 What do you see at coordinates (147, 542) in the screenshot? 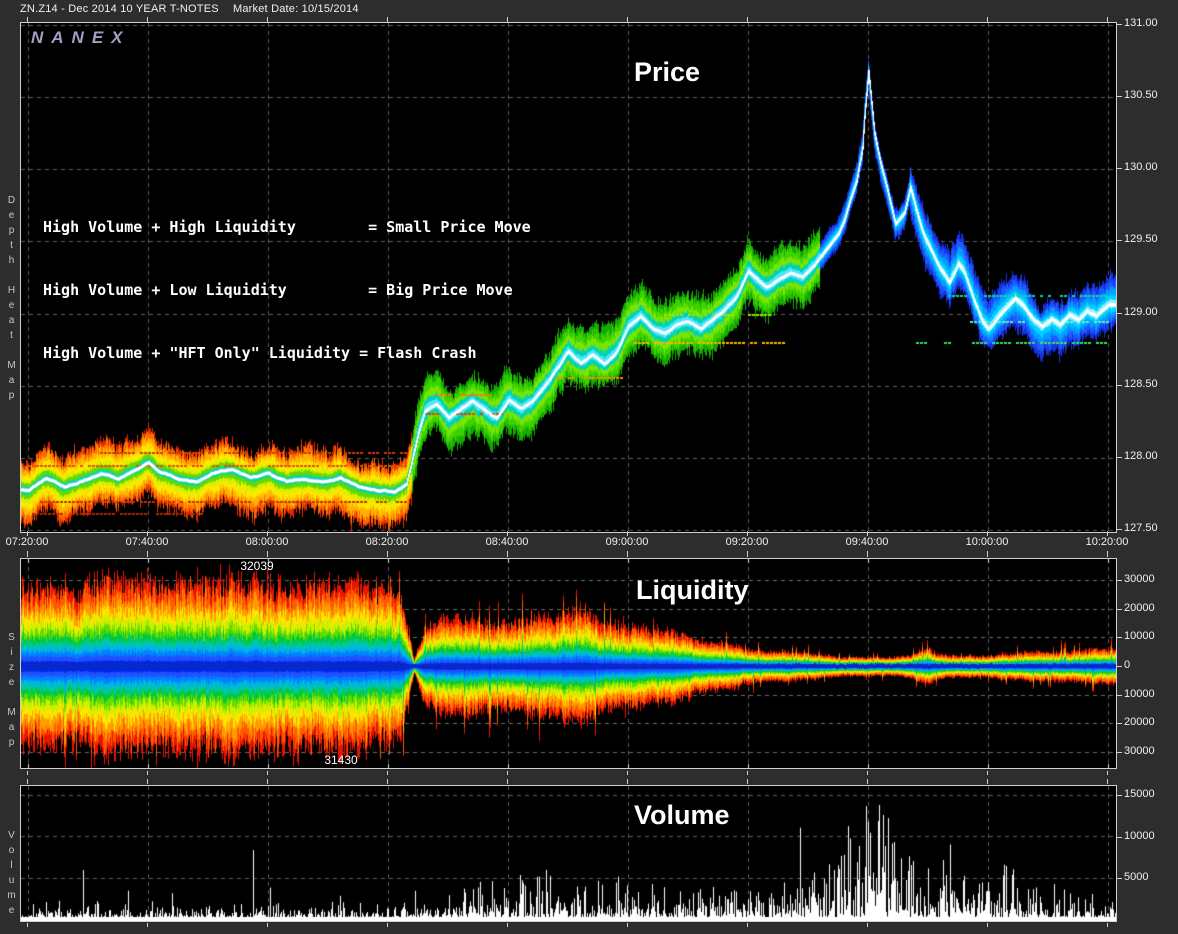
I see `x-axis-tick-label: 07:40:00` at bounding box center [147, 542].